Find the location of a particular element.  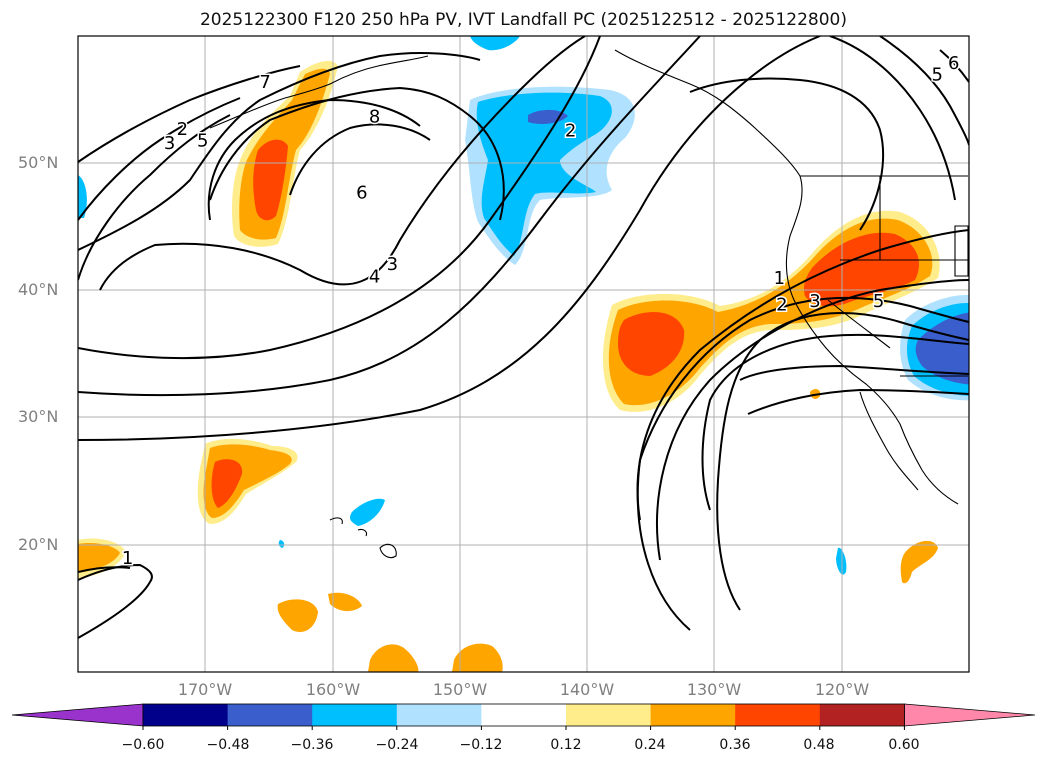

pc-negative-west-edge is located at coordinates (82, 196).